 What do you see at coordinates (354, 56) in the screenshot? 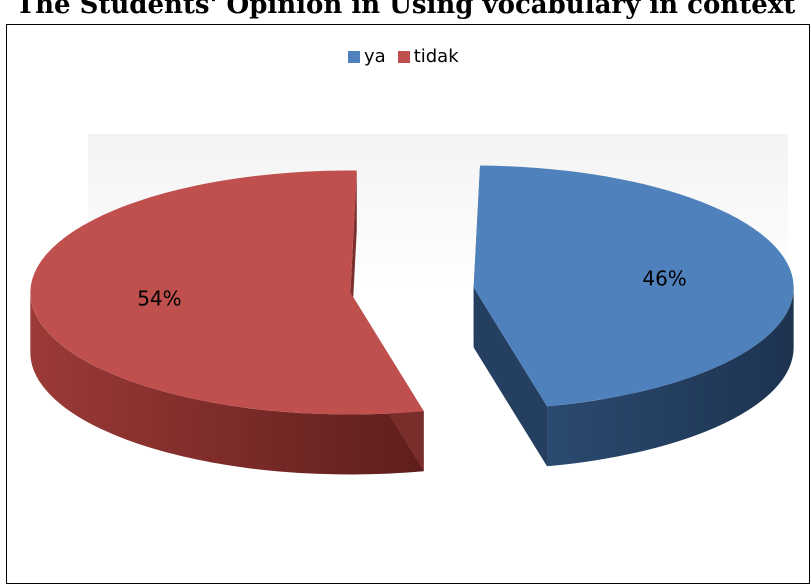
I see `legend-swatch-ya` at bounding box center [354, 56].